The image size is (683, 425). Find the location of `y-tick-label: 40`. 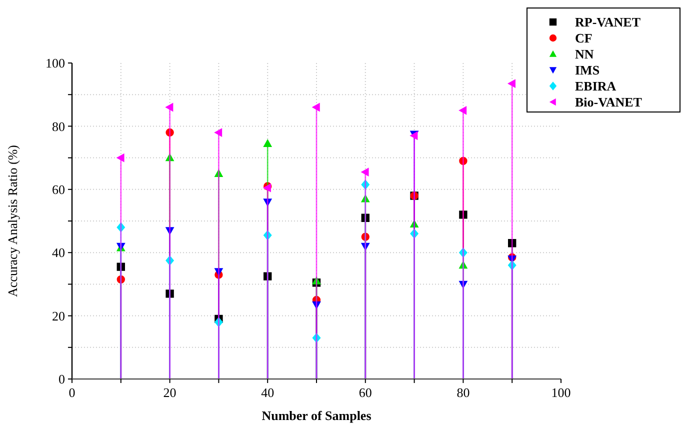

y-tick-label: 40 is located at coordinates (58, 252).